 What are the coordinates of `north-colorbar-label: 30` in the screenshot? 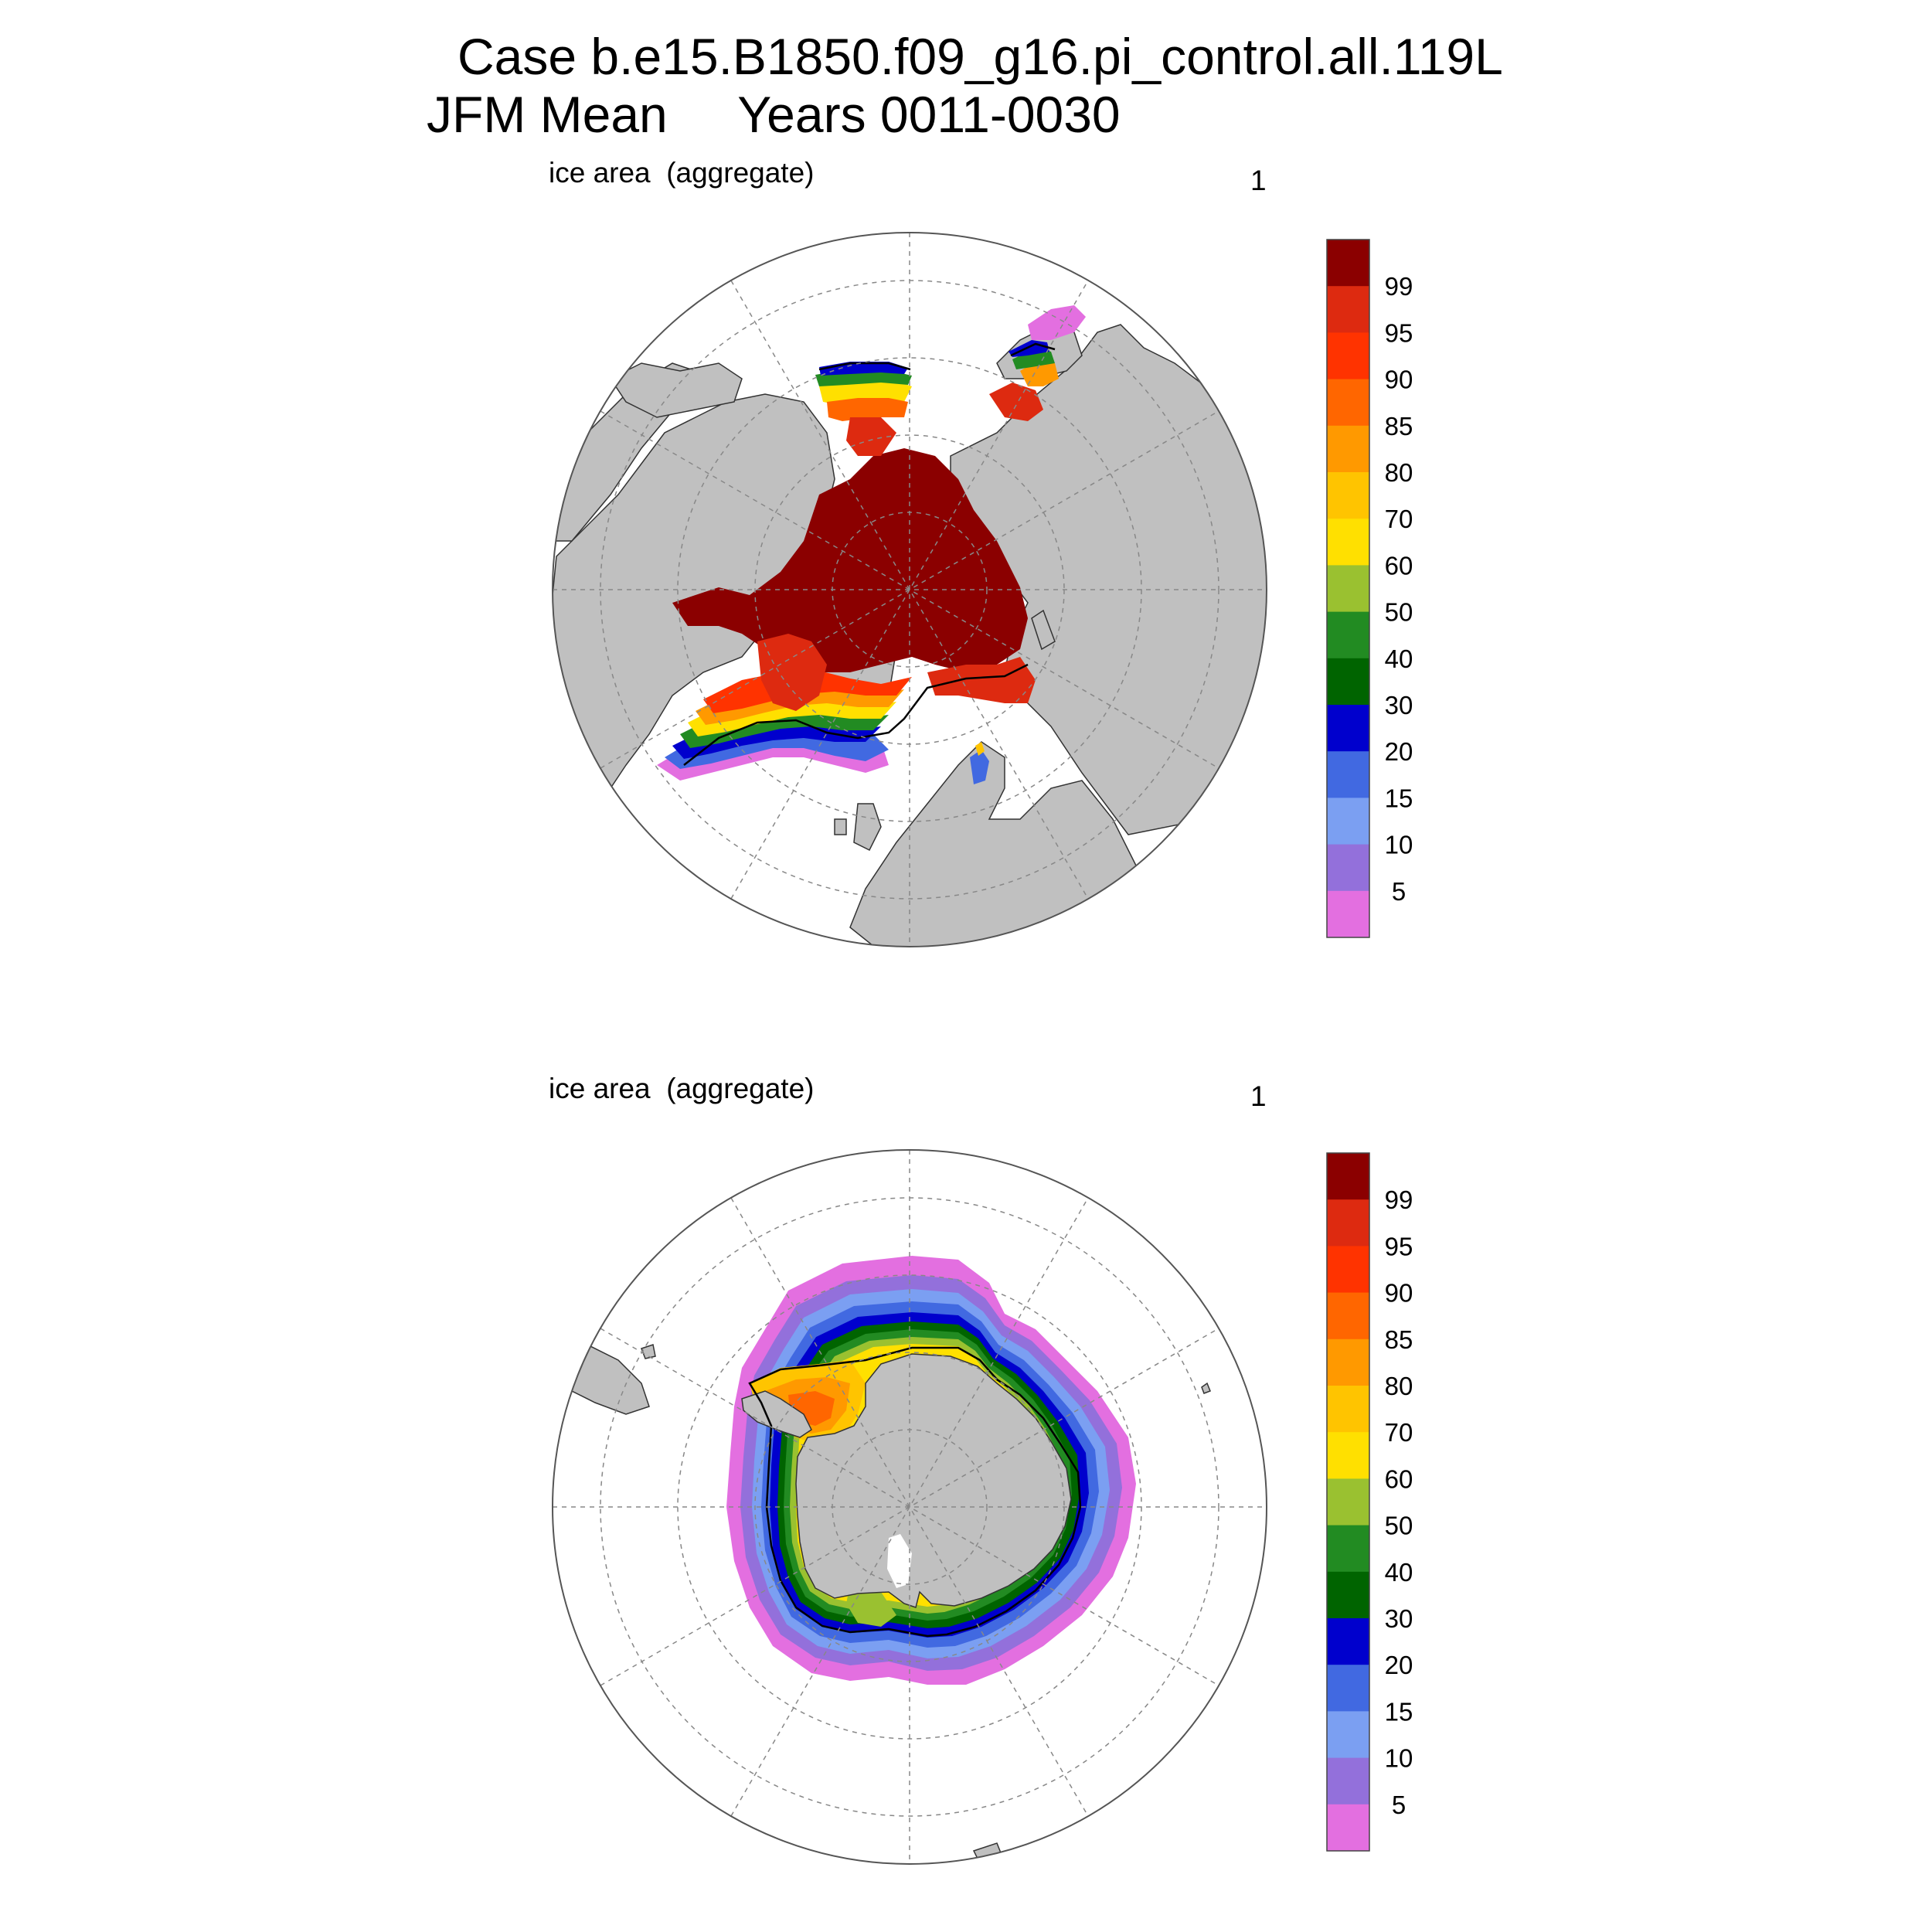 It's located at (1399, 705).